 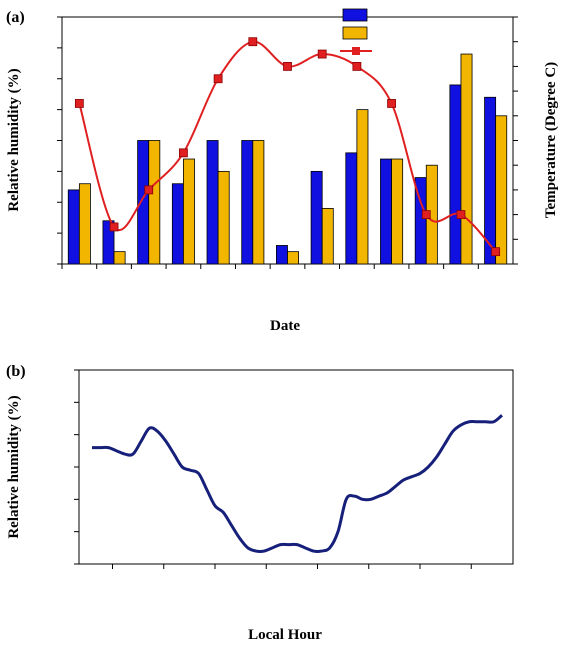 I want to click on legend-item-temp-bk-ma-marker, so click(x=356, y=51).